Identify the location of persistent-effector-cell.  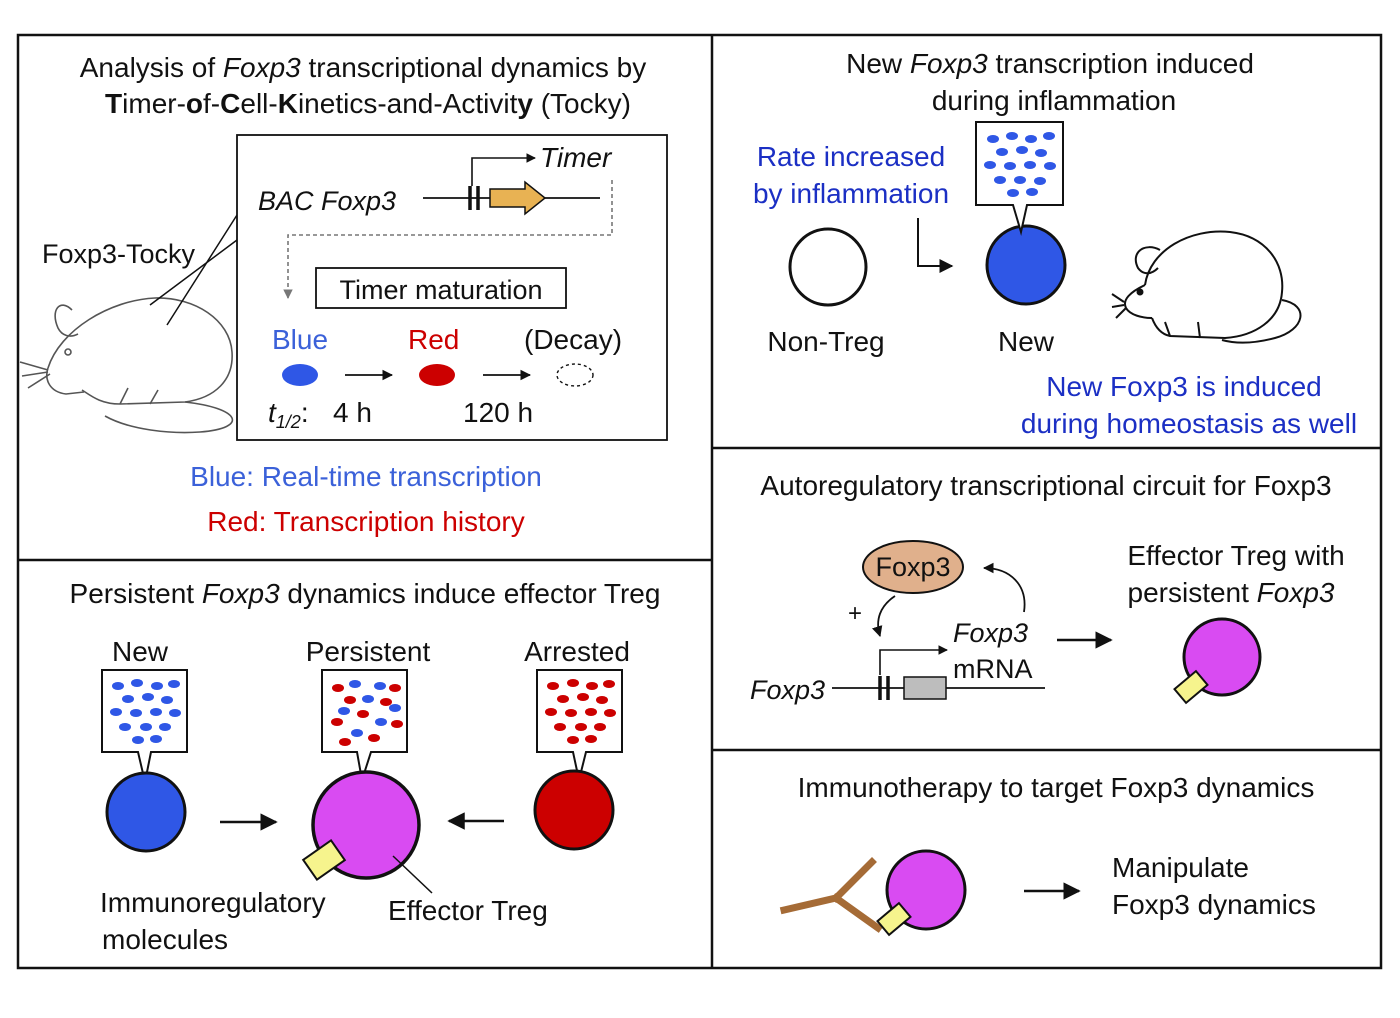
(1222, 657).